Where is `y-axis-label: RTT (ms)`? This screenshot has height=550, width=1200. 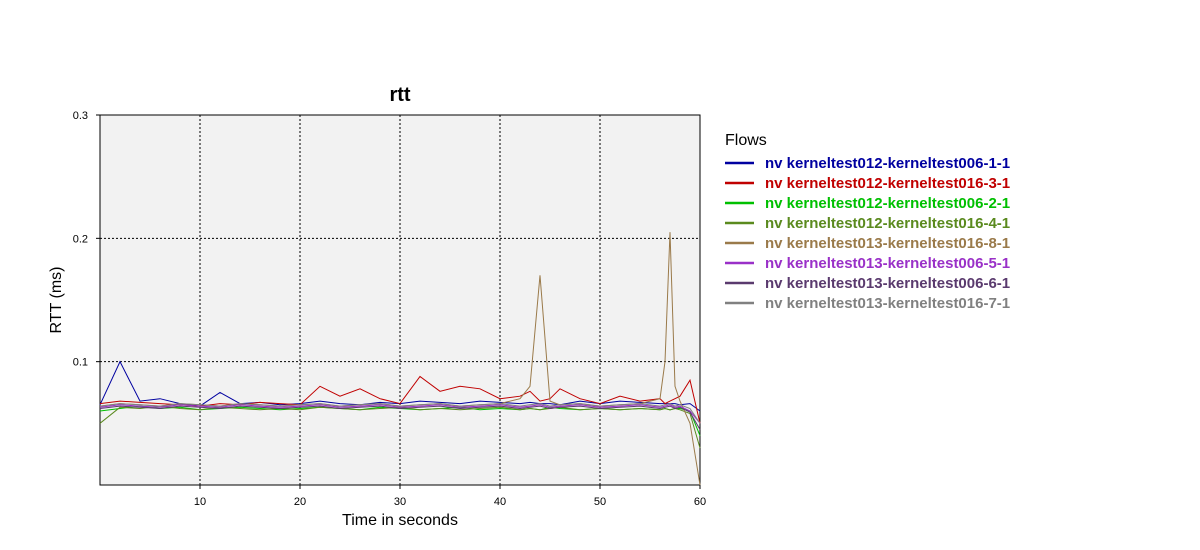
y-axis-label: RTT (ms) is located at coordinates (56, 300).